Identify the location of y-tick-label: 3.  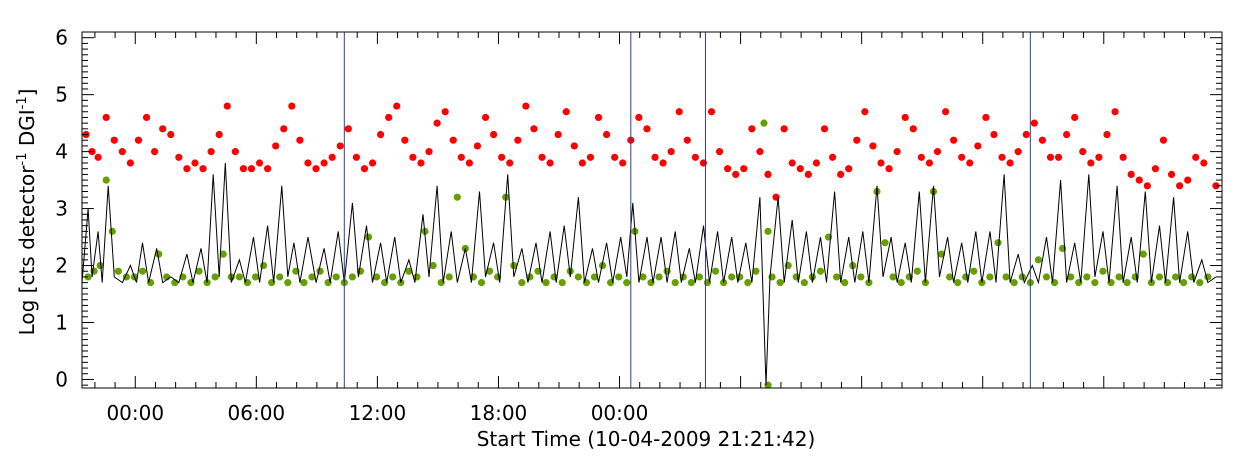
(61, 209).